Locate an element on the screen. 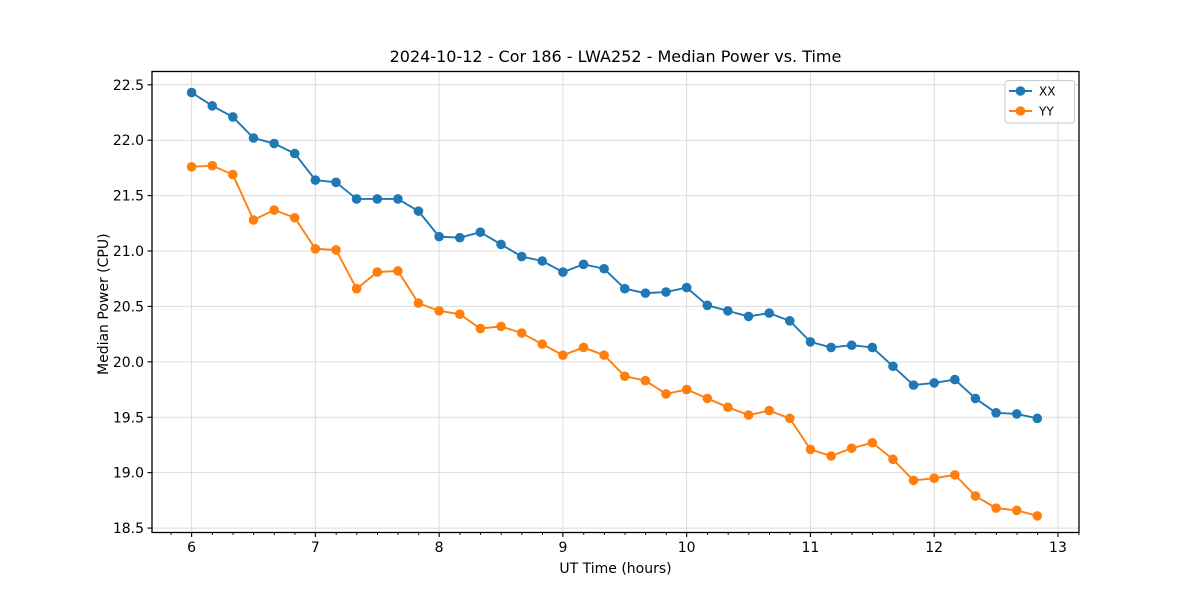 The width and height of the screenshot is (1200, 600). y-tick-label: 18.5 is located at coordinates (128, 529).